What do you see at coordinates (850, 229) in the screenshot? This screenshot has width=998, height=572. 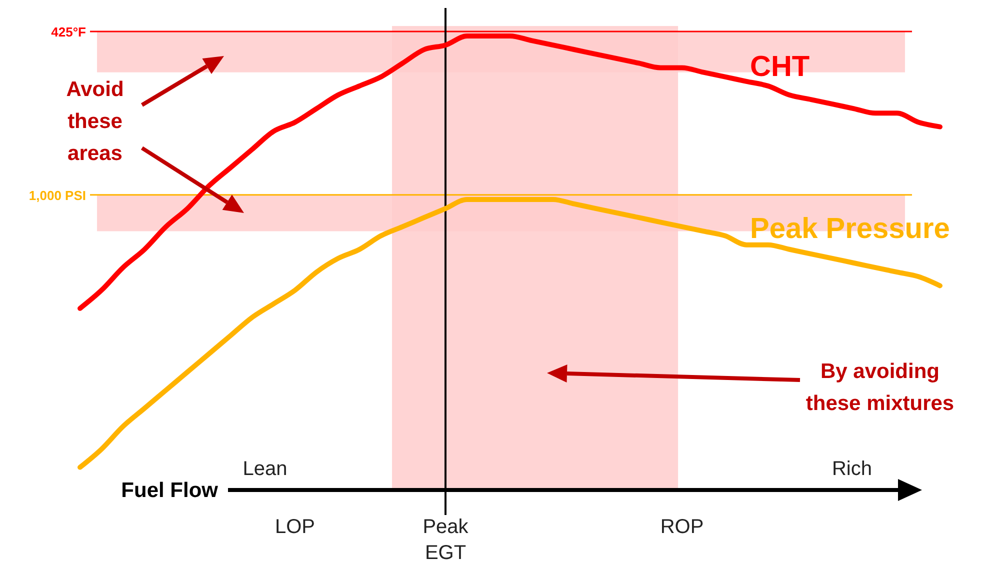 I see `series-label: Peak Pressure` at bounding box center [850, 229].